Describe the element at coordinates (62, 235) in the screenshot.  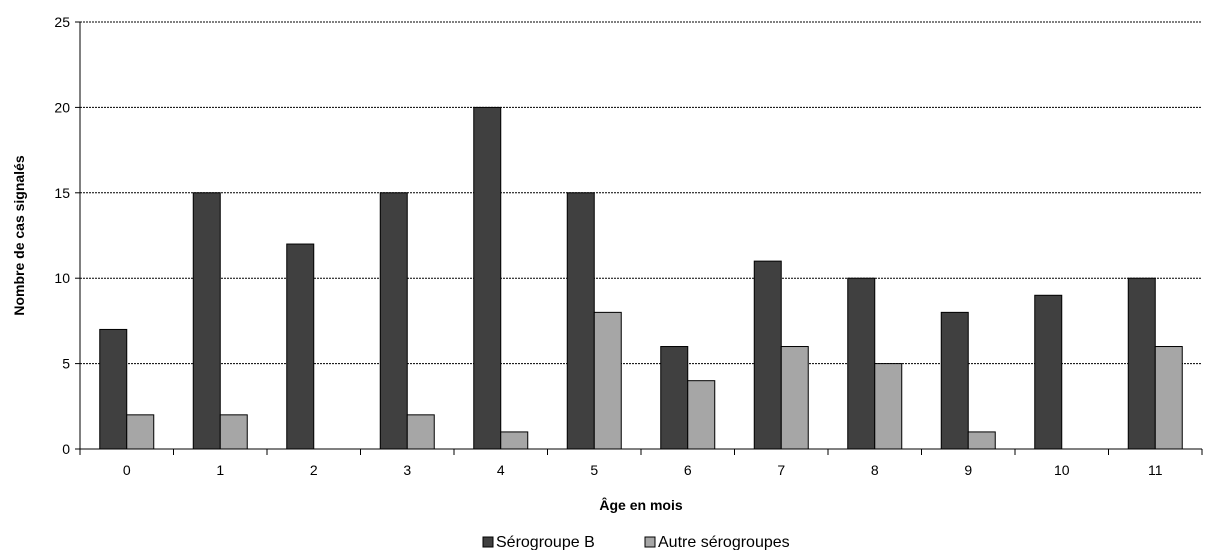
I see `y-tick-labels: 0 5 10 15 20 25` at that location.